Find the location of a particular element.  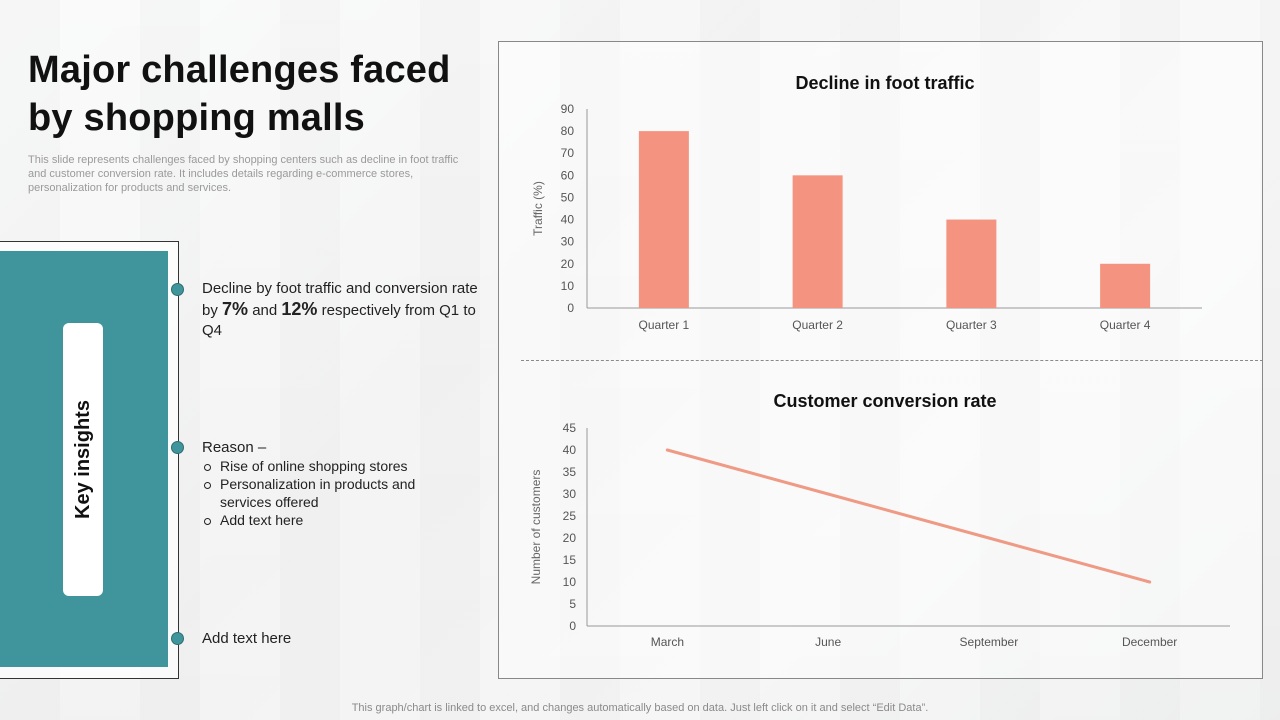

reason-item: Rise of online shopping stores is located at coordinates (332, 466).